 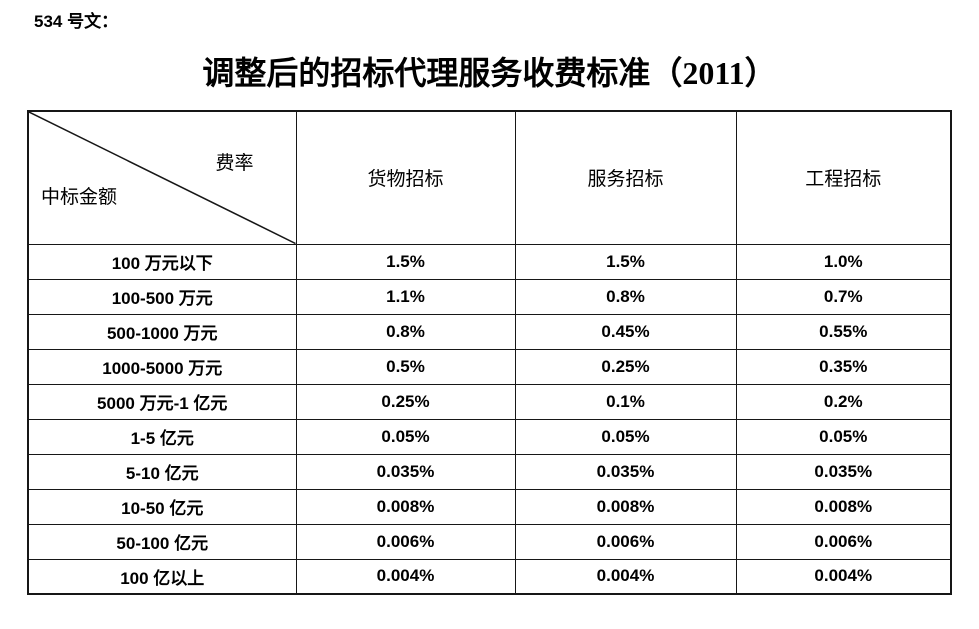 What do you see at coordinates (843, 331) in the screenshot?
I see `fee-cell: 0.55%` at bounding box center [843, 331].